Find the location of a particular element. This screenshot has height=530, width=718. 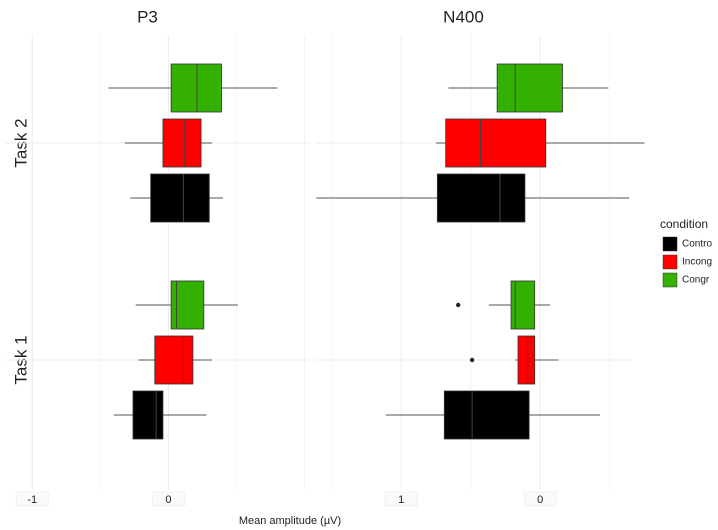

legend-title: condition is located at coordinates (684, 224).